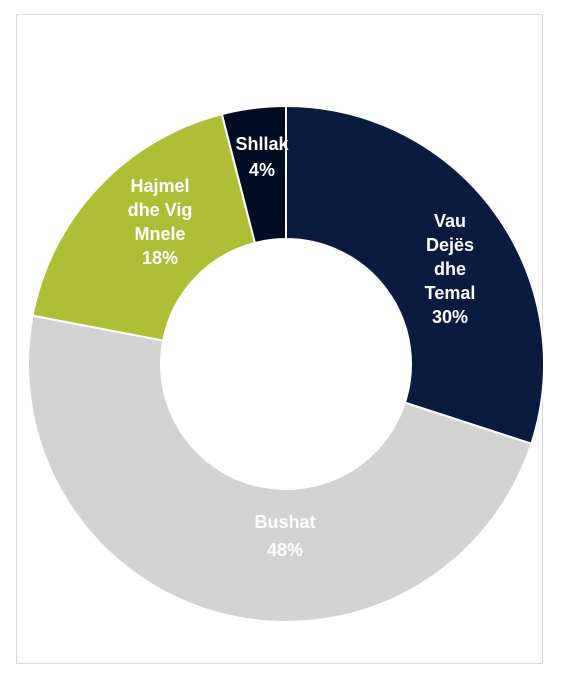  I want to click on slice-label-hajmel-dhe-vig-mnele: Hajmel dhe Vig Mnele 18%, so click(160, 222).